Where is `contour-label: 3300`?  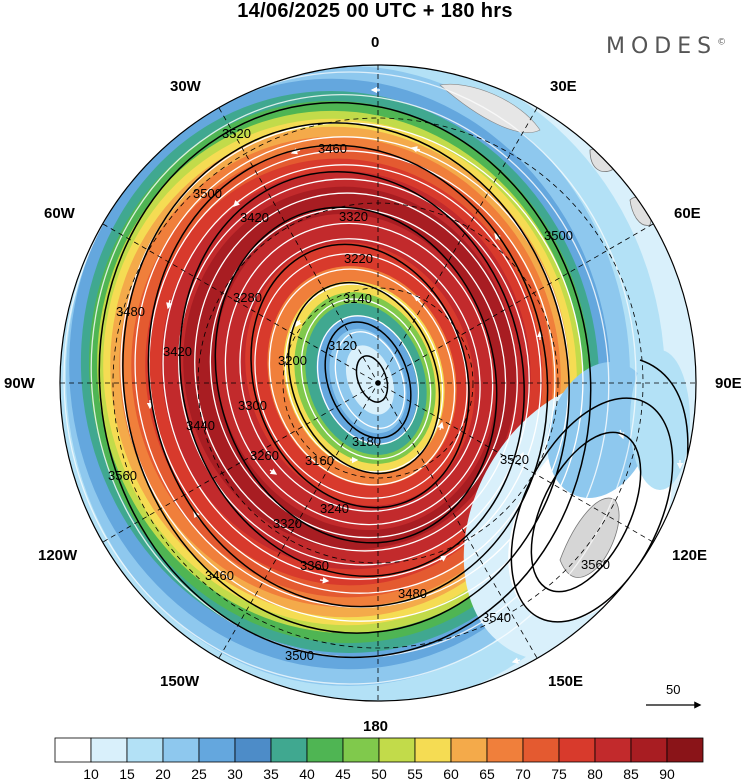
contour-label: 3300 is located at coordinates (252, 405).